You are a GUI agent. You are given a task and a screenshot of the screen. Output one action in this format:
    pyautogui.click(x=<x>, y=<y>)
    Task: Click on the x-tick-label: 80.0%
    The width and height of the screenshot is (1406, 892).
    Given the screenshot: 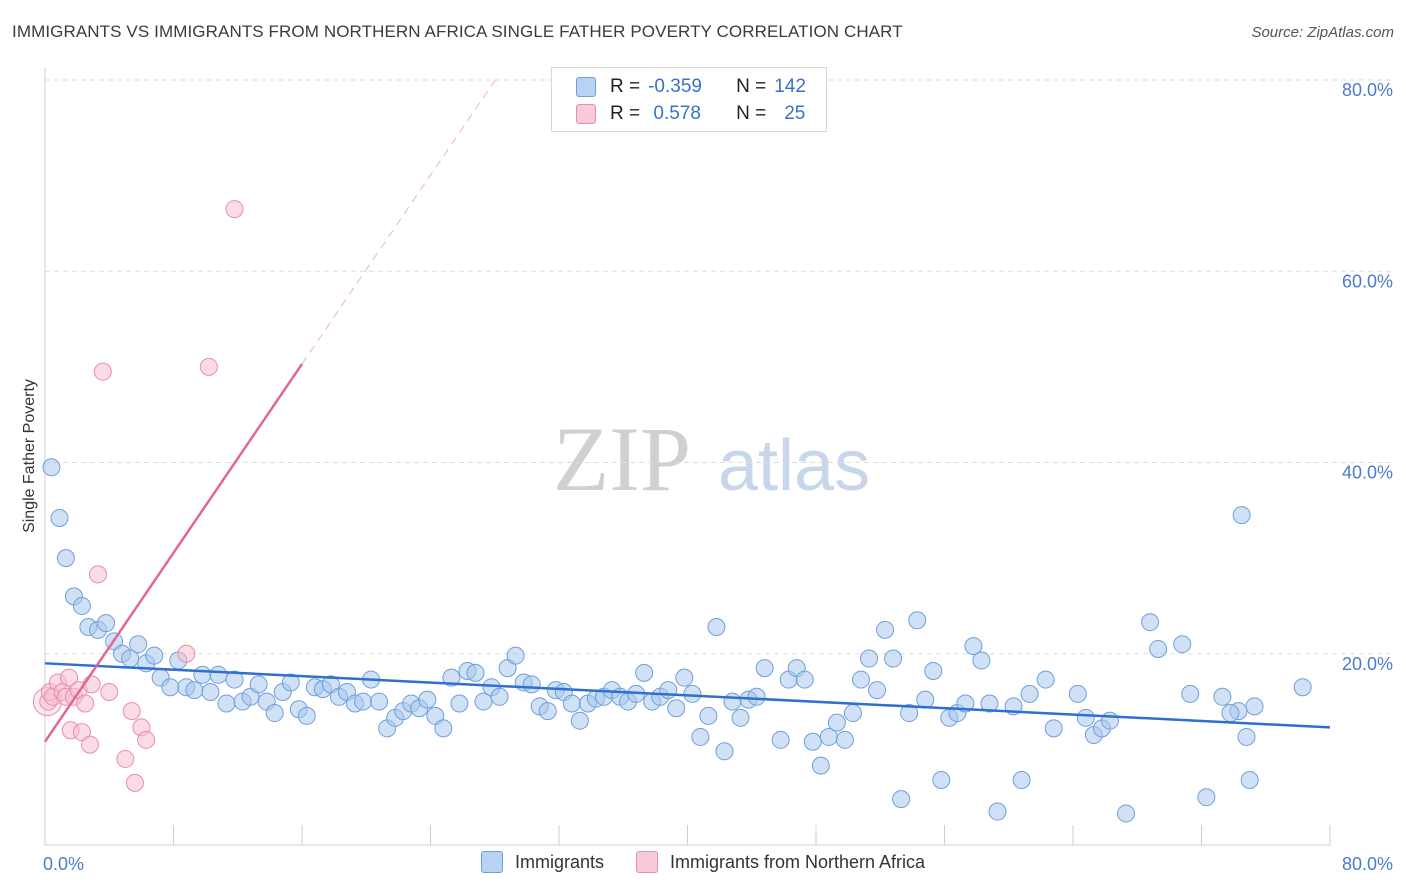 What is the action you would take?
    pyautogui.click(x=1367, y=864)
    